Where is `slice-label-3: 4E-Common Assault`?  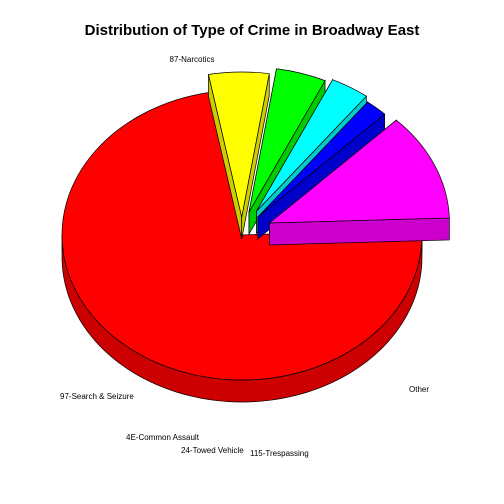
slice-label-3: 4E-Common Assault is located at coordinates (163, 437).